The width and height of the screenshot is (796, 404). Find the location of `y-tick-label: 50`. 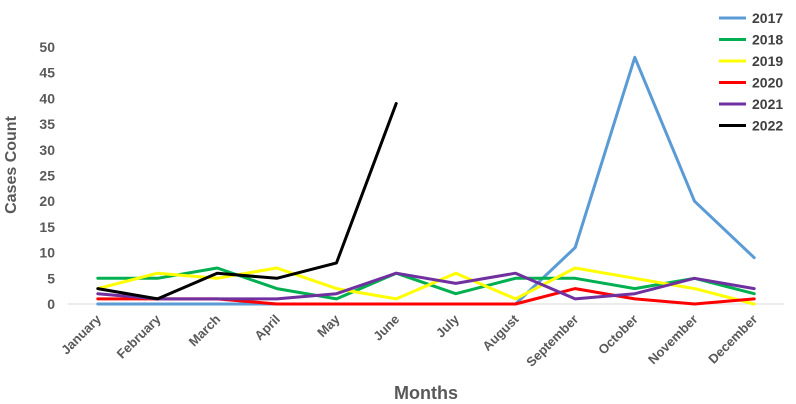

y-tick-label: 50 is located at coordinates (47, 47).